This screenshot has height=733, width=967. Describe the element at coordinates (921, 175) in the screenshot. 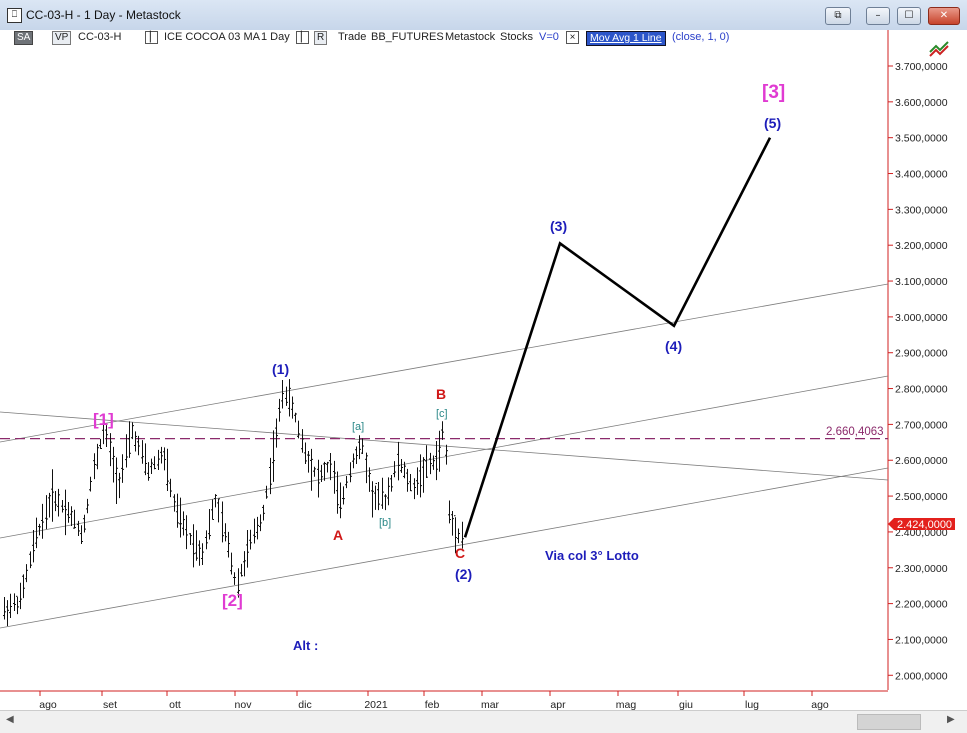

I see `price-tick-label: 3.400,0000` at that location.